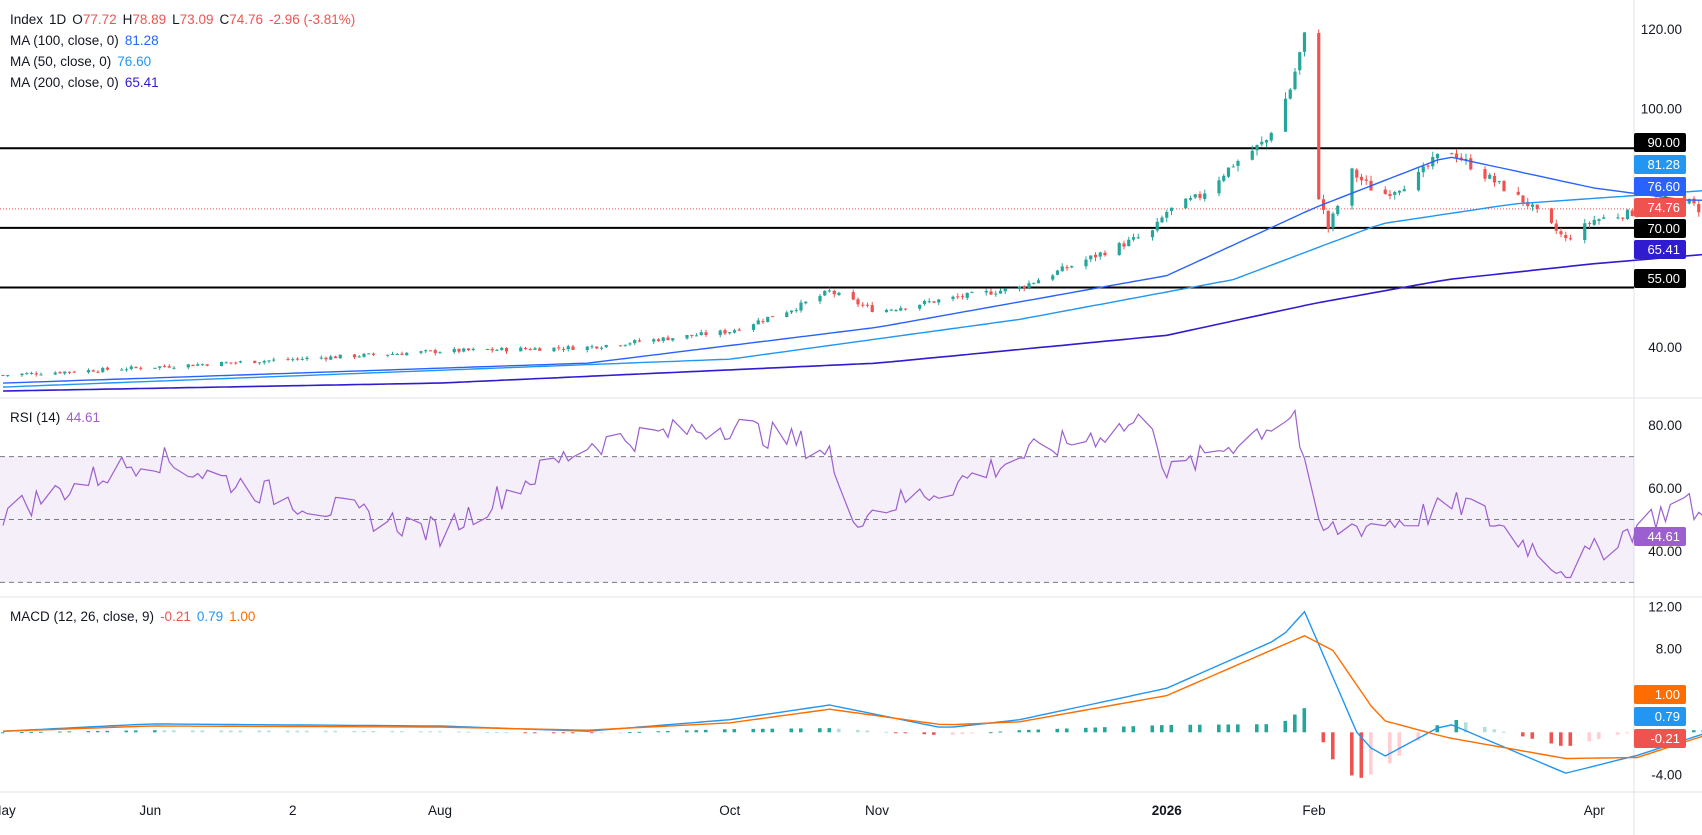 The height and width of the screenshot is (835, 1702). I want to click on time-axis-label: 2026, so click(1167, 810).